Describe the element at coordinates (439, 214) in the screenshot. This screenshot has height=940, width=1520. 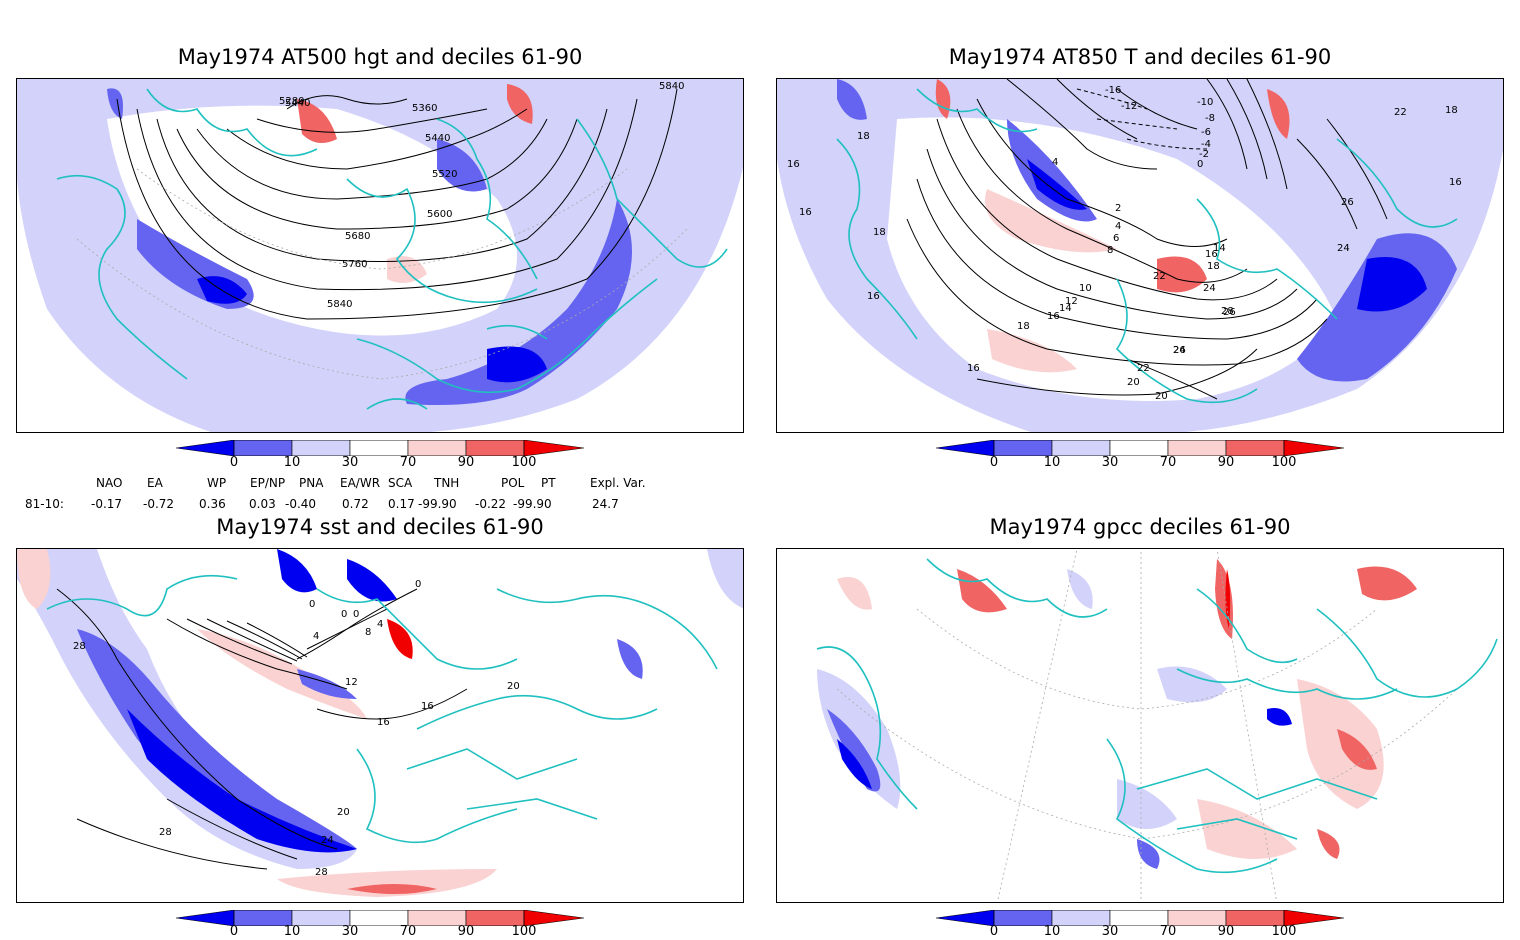
I see `contour-label: 5600` at that location.